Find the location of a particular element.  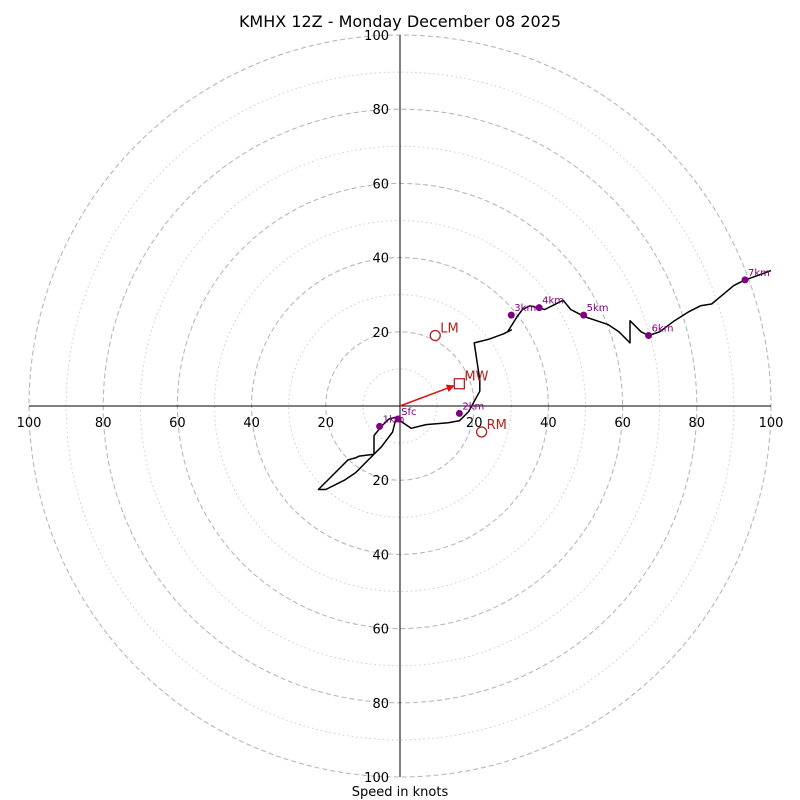

height-marker-label: 3km is located at coordinates (525, 308).